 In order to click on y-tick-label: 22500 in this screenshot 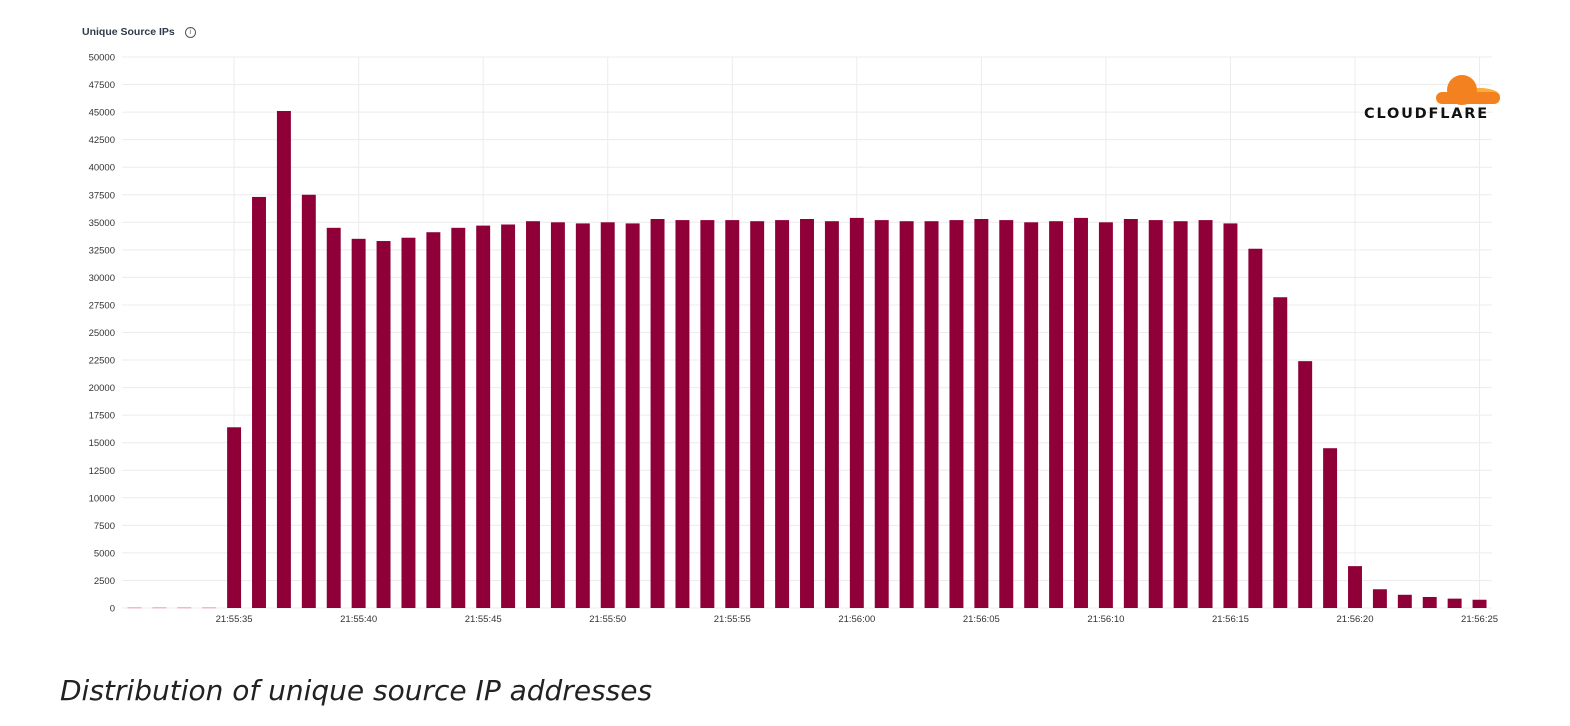, I will do `click(102, 361)`.